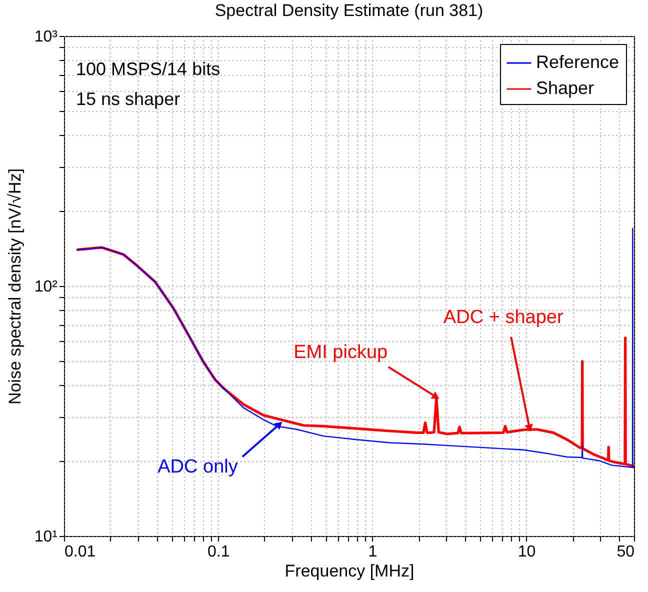  I want to click on legend-label: Shaper, so click(565, 88).